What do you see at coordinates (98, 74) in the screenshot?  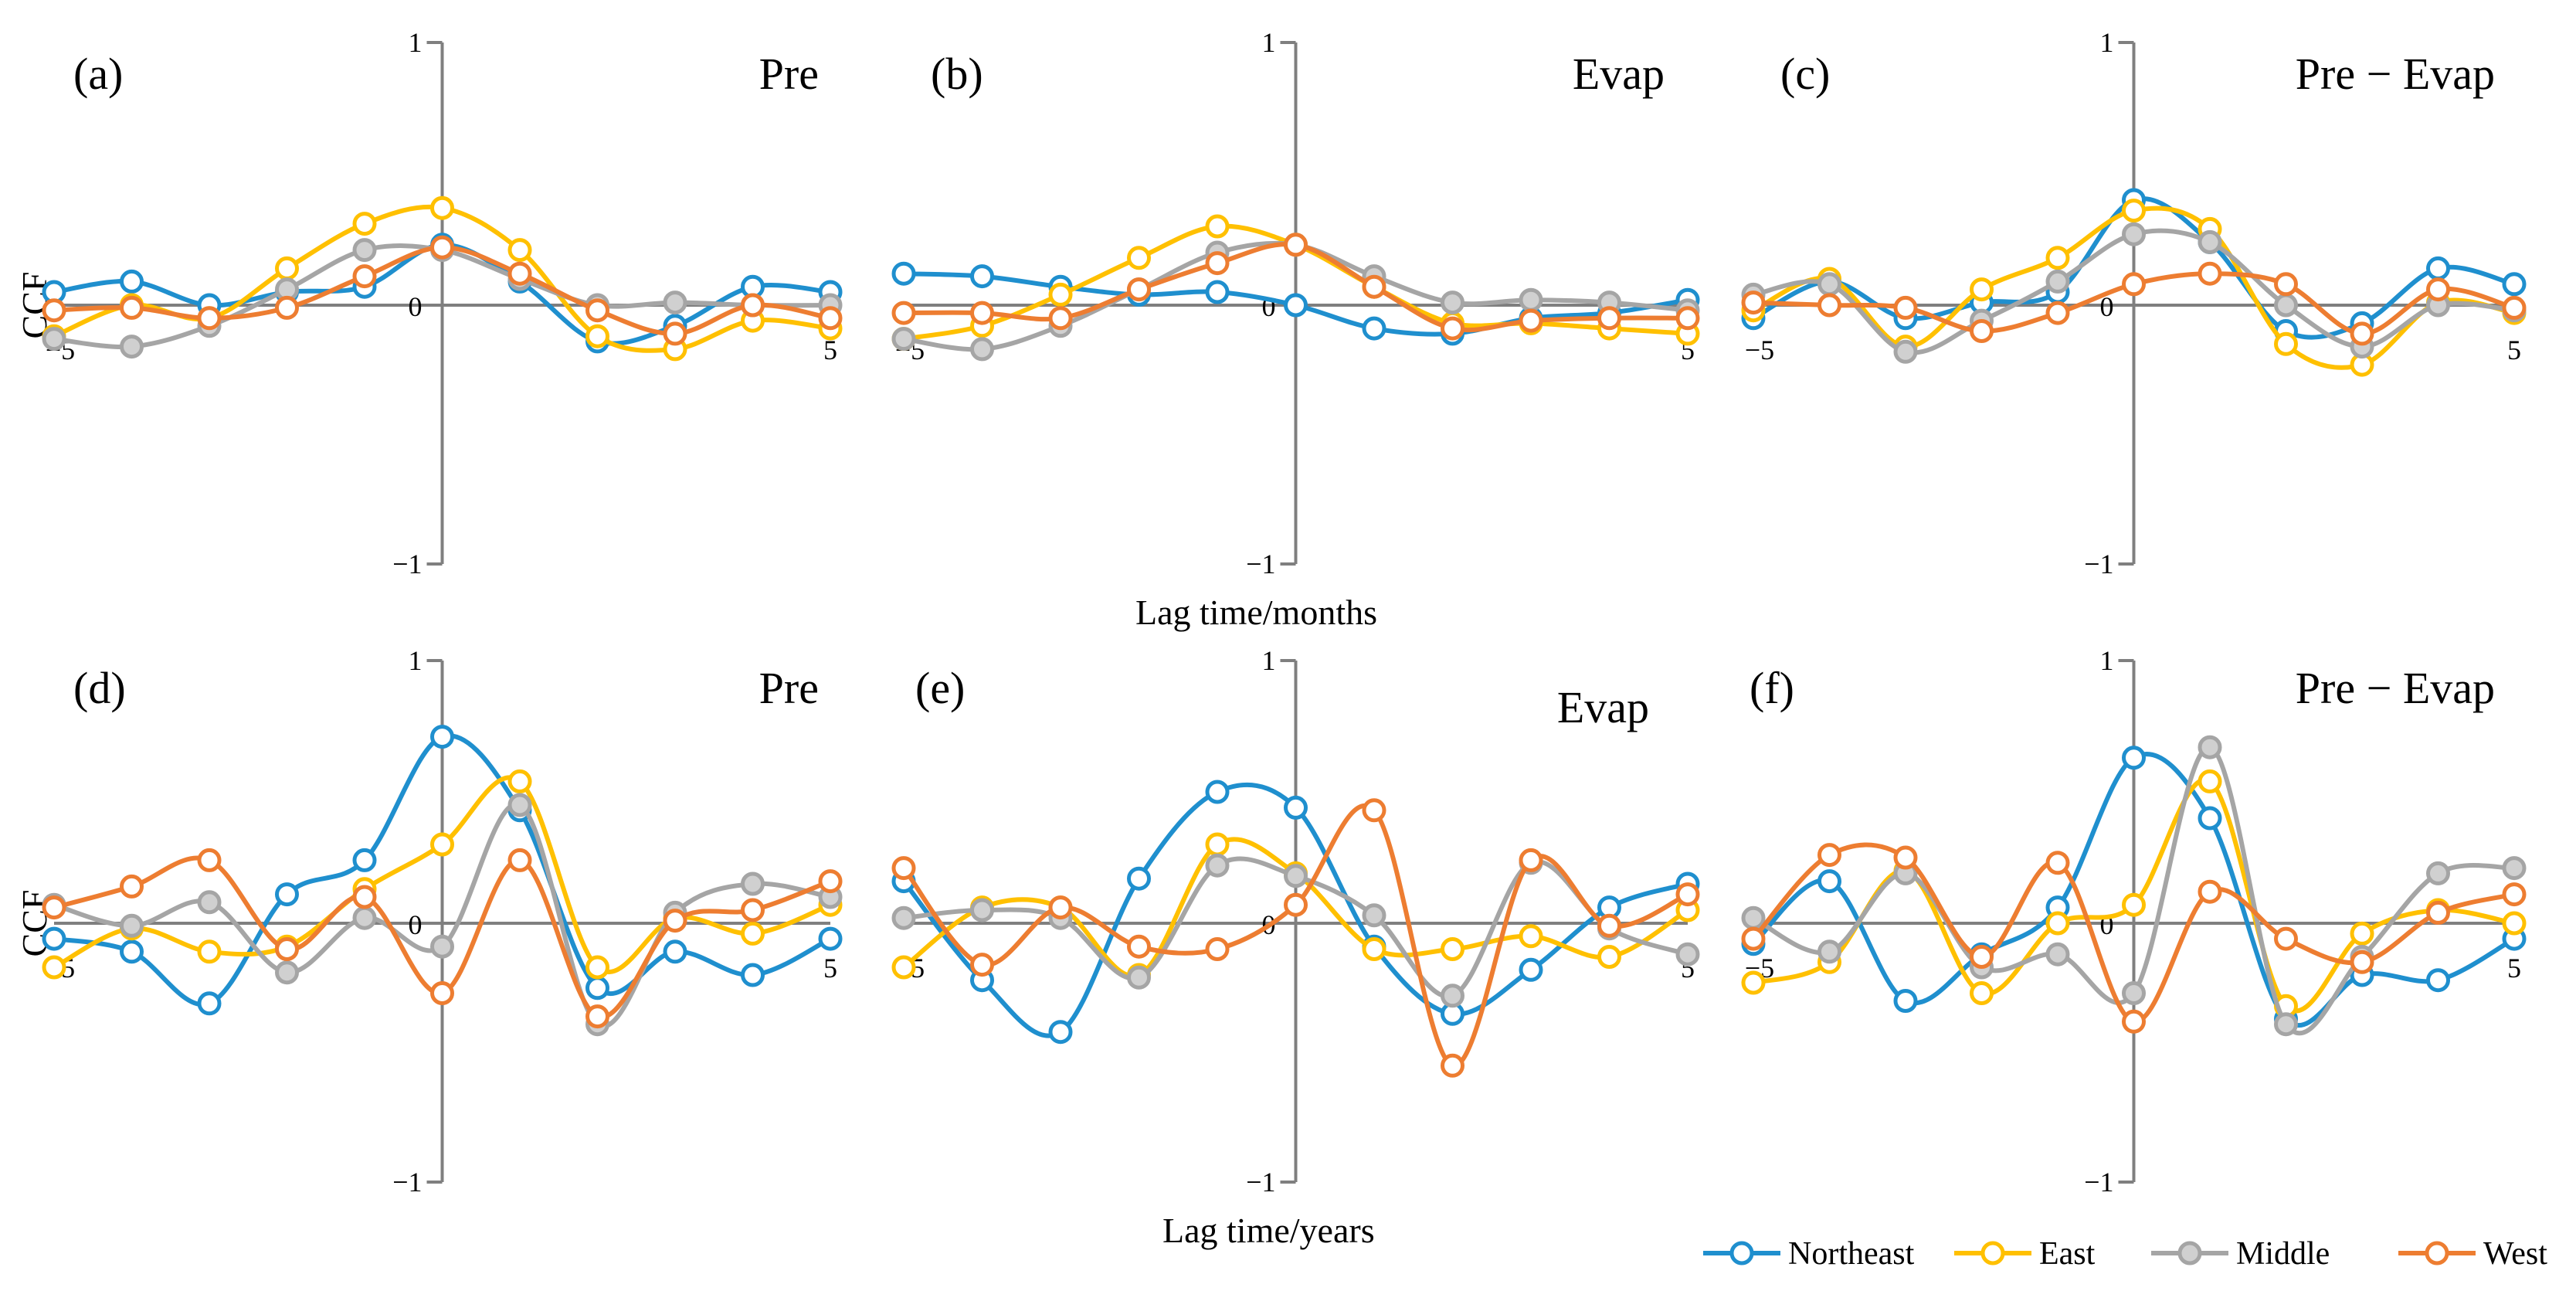 I see `panel-label: (a)` at bounding box center [98, 74].